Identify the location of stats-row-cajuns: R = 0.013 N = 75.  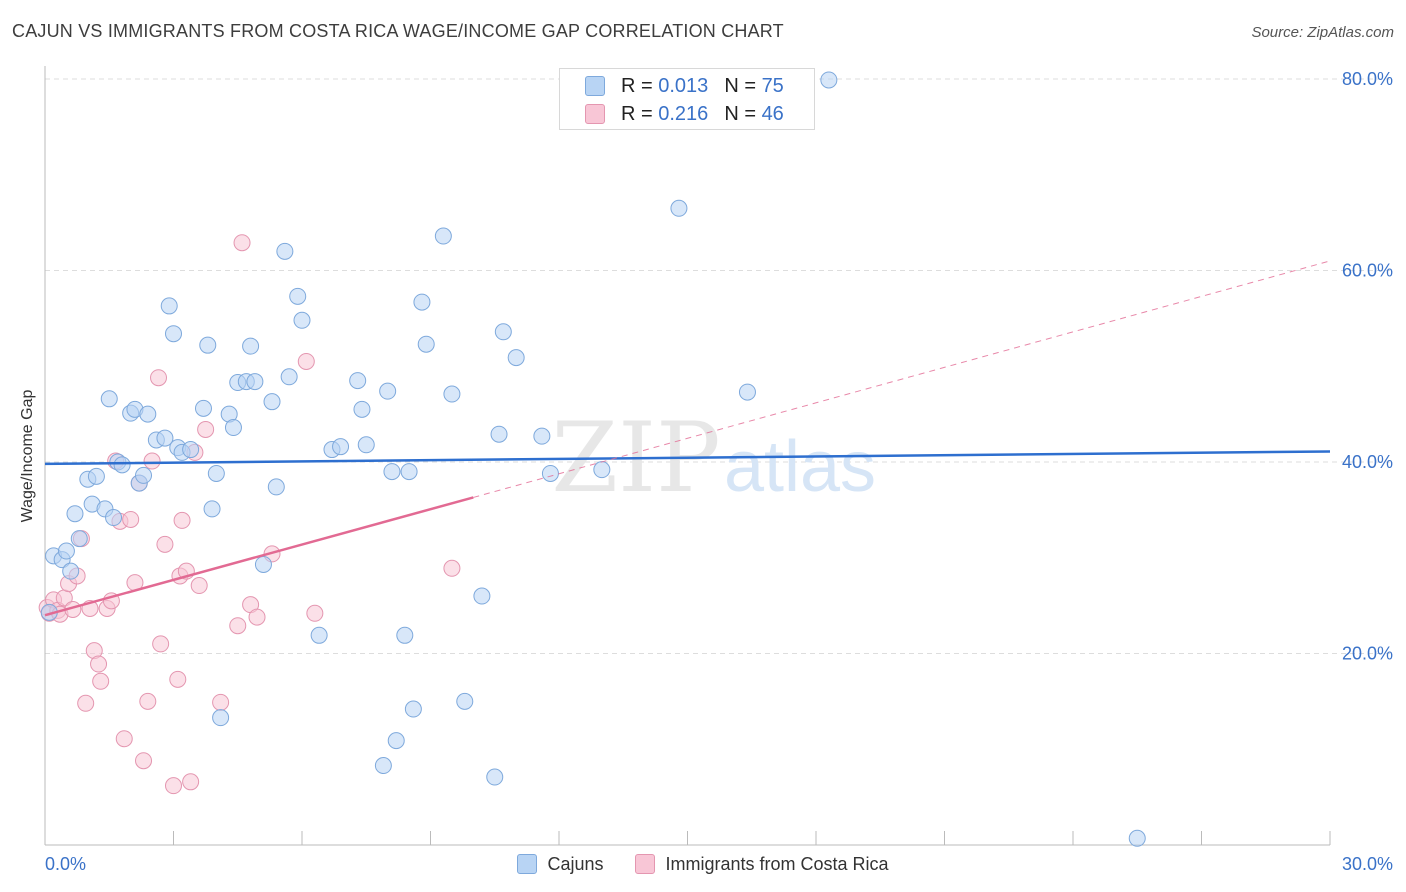
(684, 86).